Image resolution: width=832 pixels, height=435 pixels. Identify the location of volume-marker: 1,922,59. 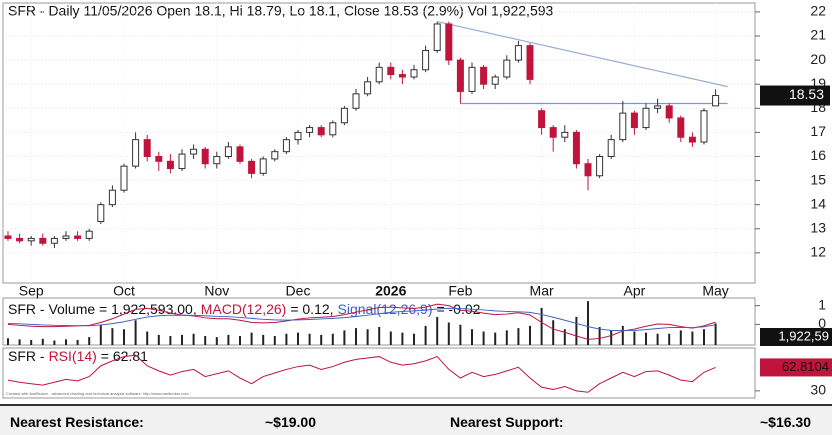
(803, 335).